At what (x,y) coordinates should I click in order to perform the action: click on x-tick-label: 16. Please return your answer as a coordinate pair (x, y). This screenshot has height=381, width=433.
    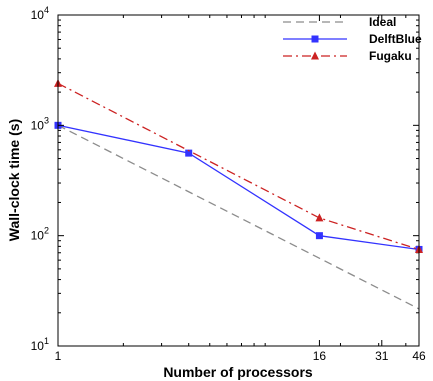
    Looking at the image, I should click on (320, 356).